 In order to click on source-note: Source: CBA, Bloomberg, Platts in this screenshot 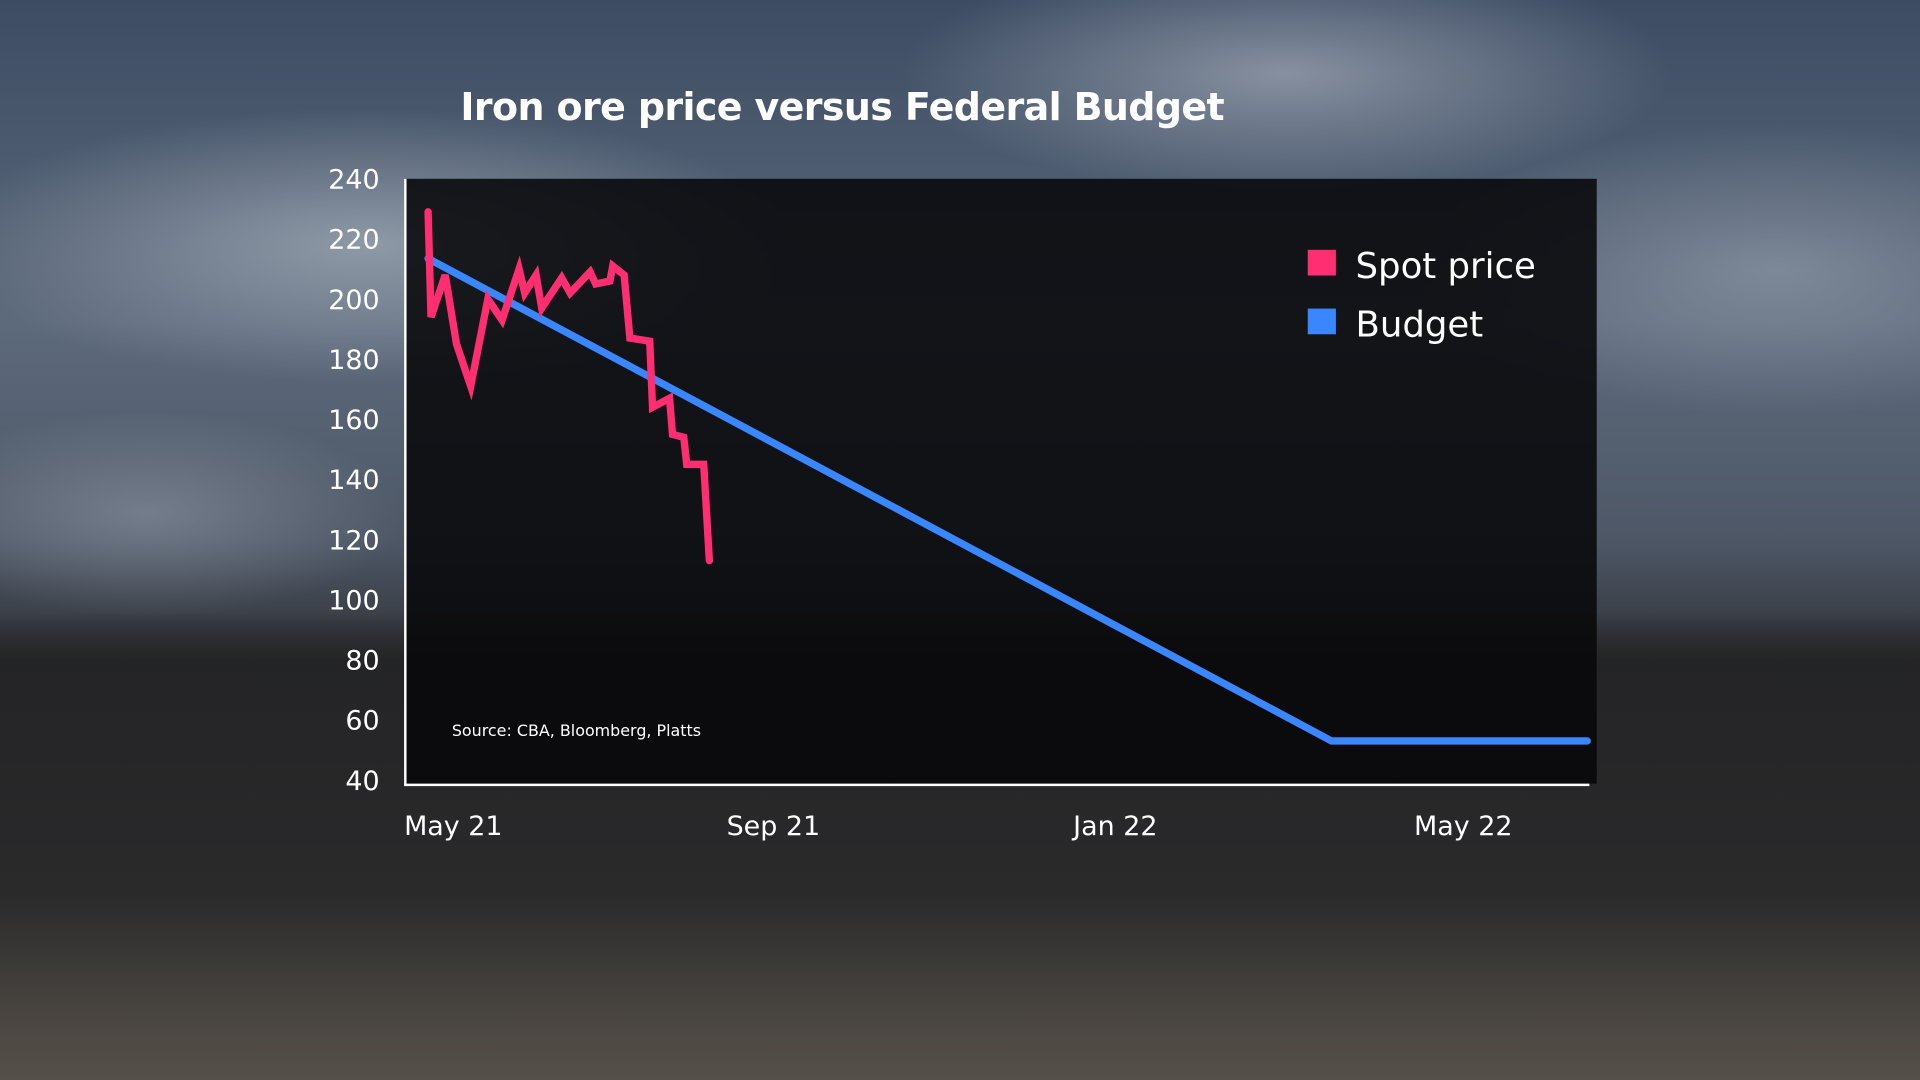, I will do `click(576, 730)`.